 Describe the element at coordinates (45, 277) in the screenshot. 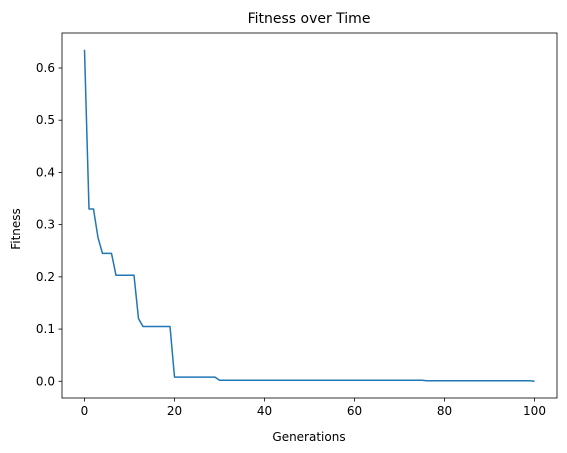

I see `y-tick-label: 0.2` at that location.